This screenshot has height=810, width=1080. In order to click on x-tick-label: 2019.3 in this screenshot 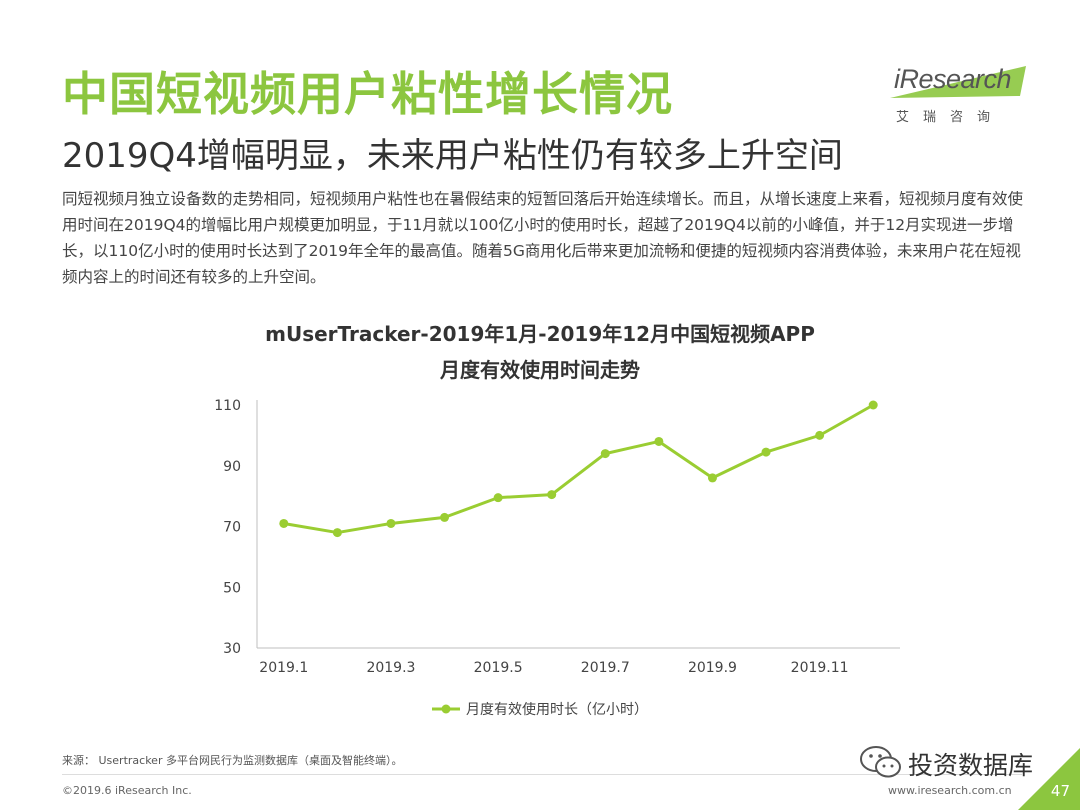, I will do `click(390, 668)`.